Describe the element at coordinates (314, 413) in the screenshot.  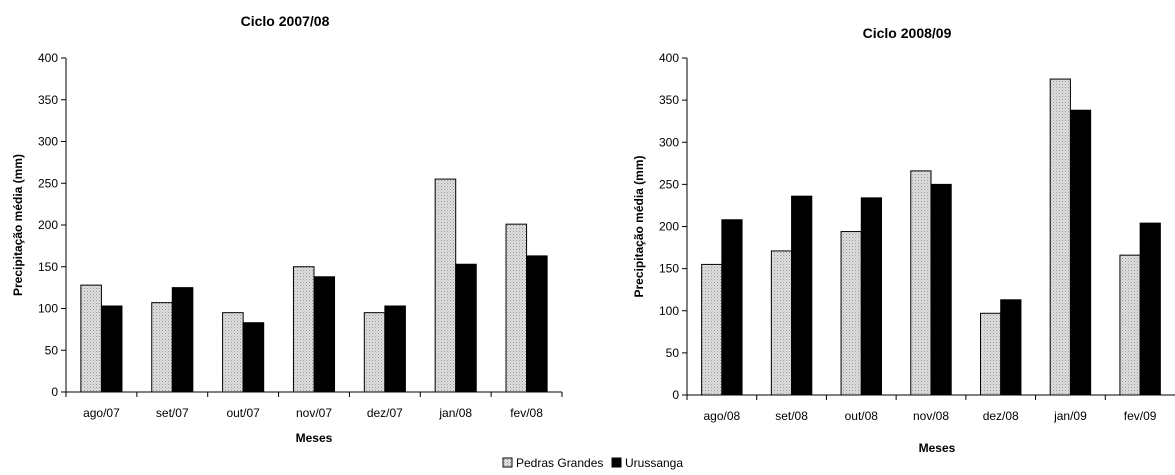
I see `x-tick-label: nov/07` at that location.